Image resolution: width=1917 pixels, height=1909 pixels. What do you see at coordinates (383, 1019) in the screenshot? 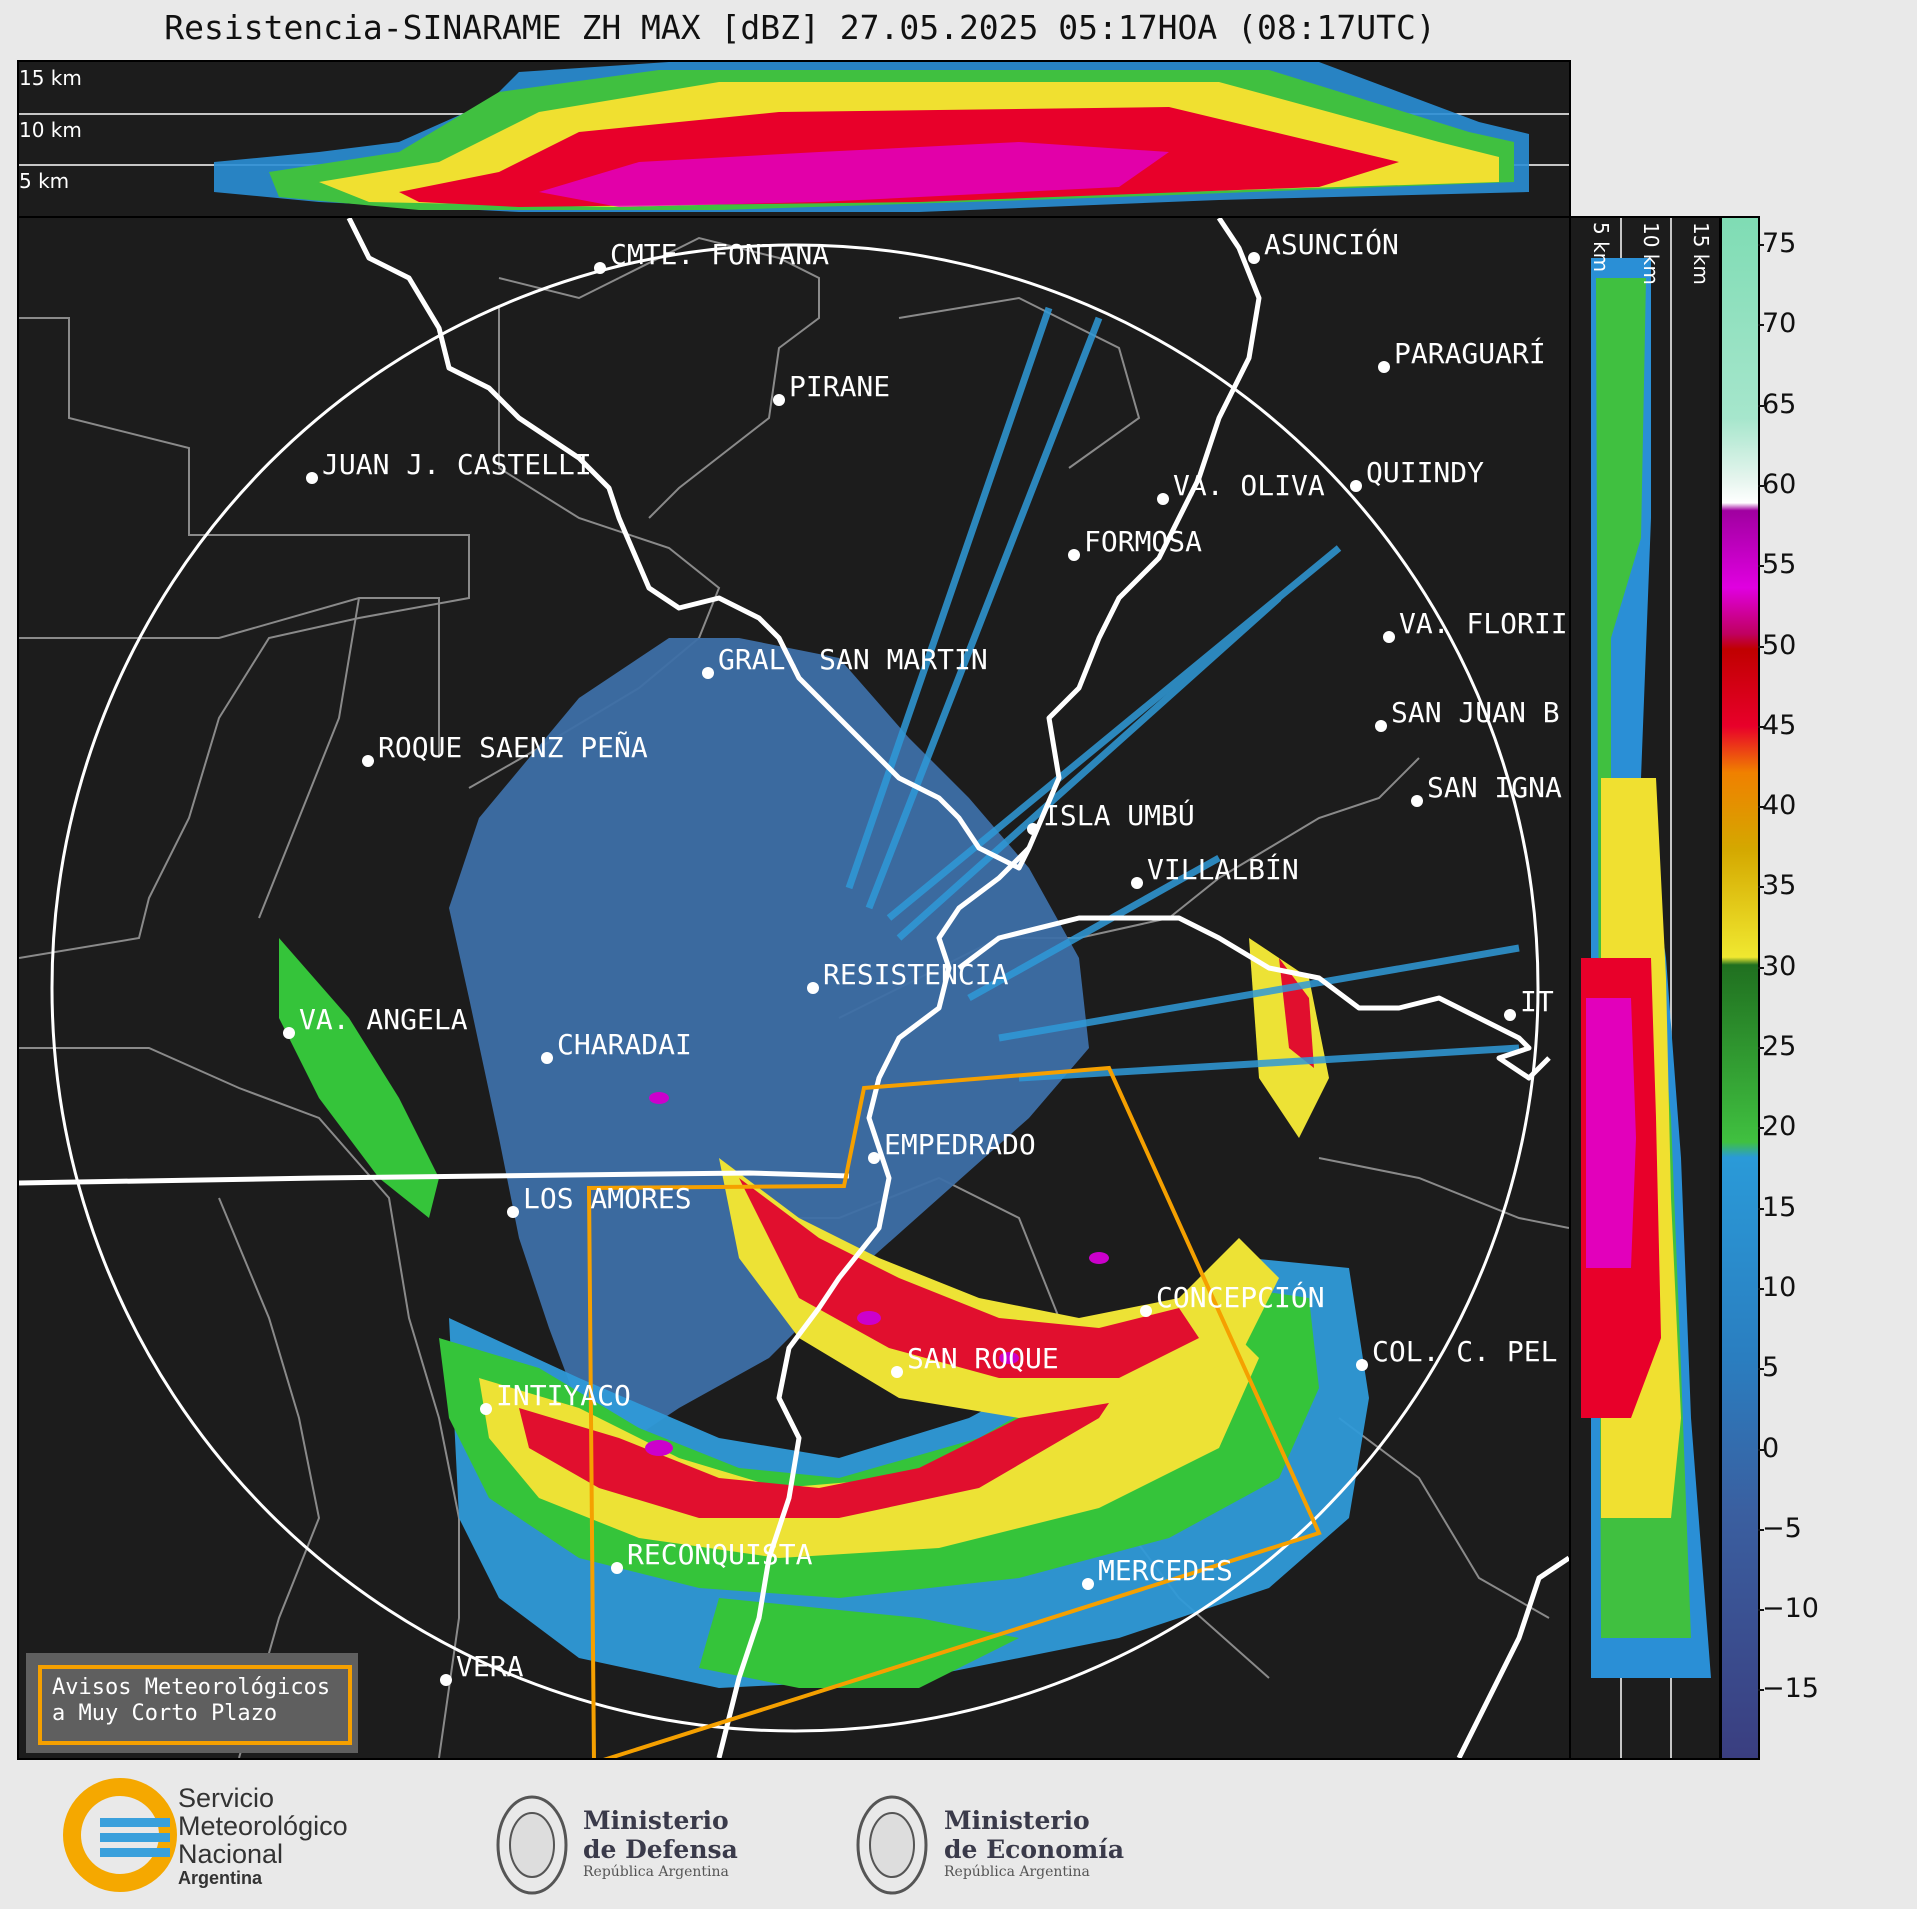
I see `city-label: VA. ANGELA` at bounding box center [383, 1019].